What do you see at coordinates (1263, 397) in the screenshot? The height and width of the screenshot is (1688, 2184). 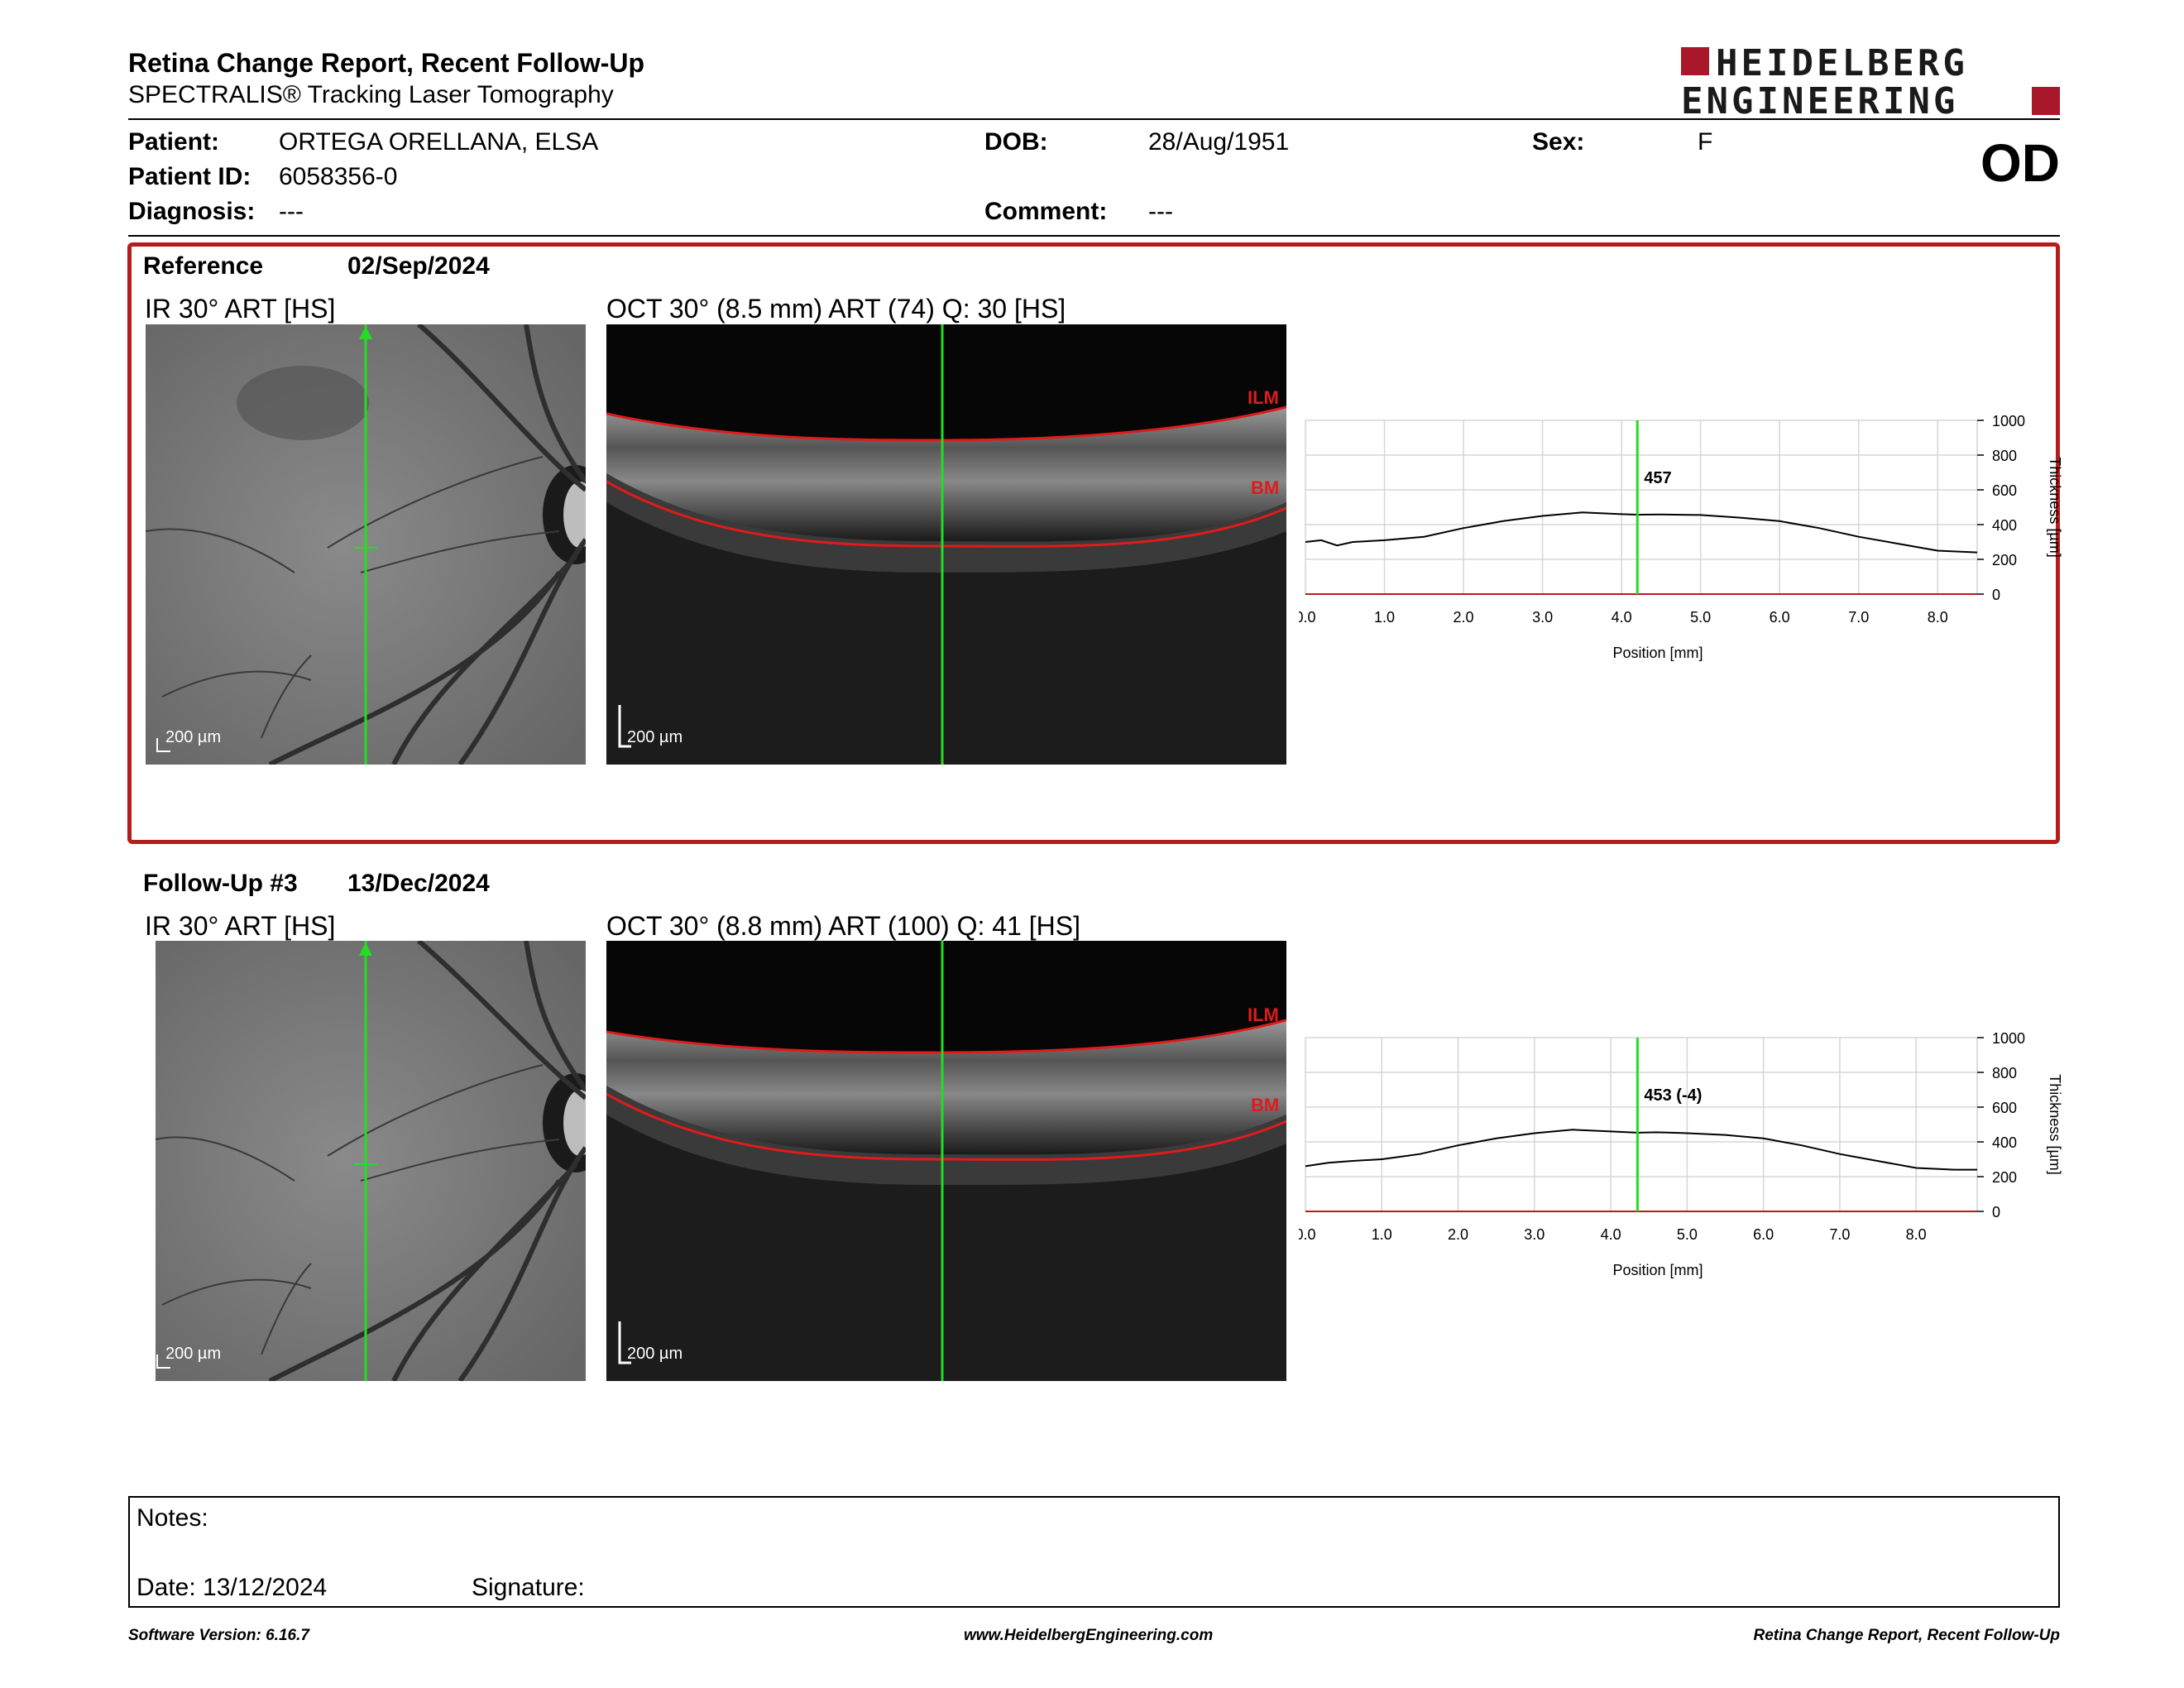 I see `reference-ilm-label: ILM` at bounding box center [1263, 397].